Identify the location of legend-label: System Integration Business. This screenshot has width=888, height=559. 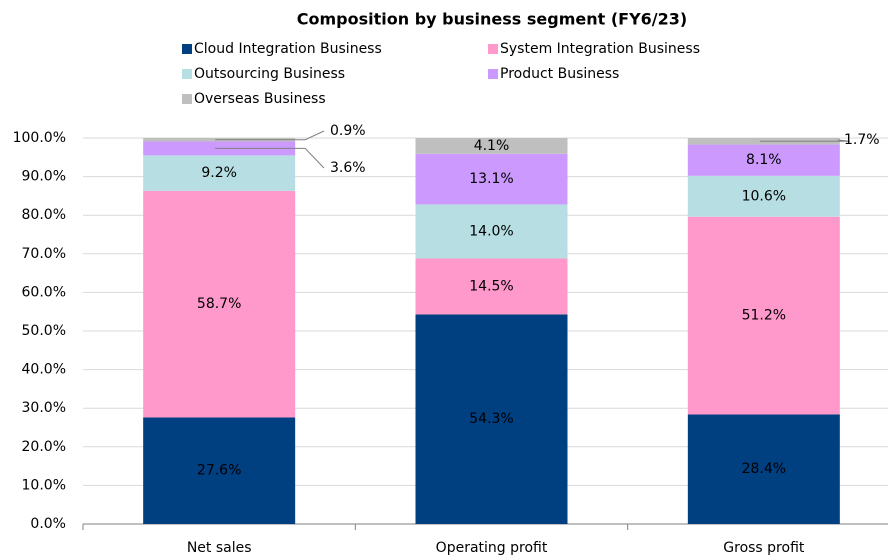
(600, 49).